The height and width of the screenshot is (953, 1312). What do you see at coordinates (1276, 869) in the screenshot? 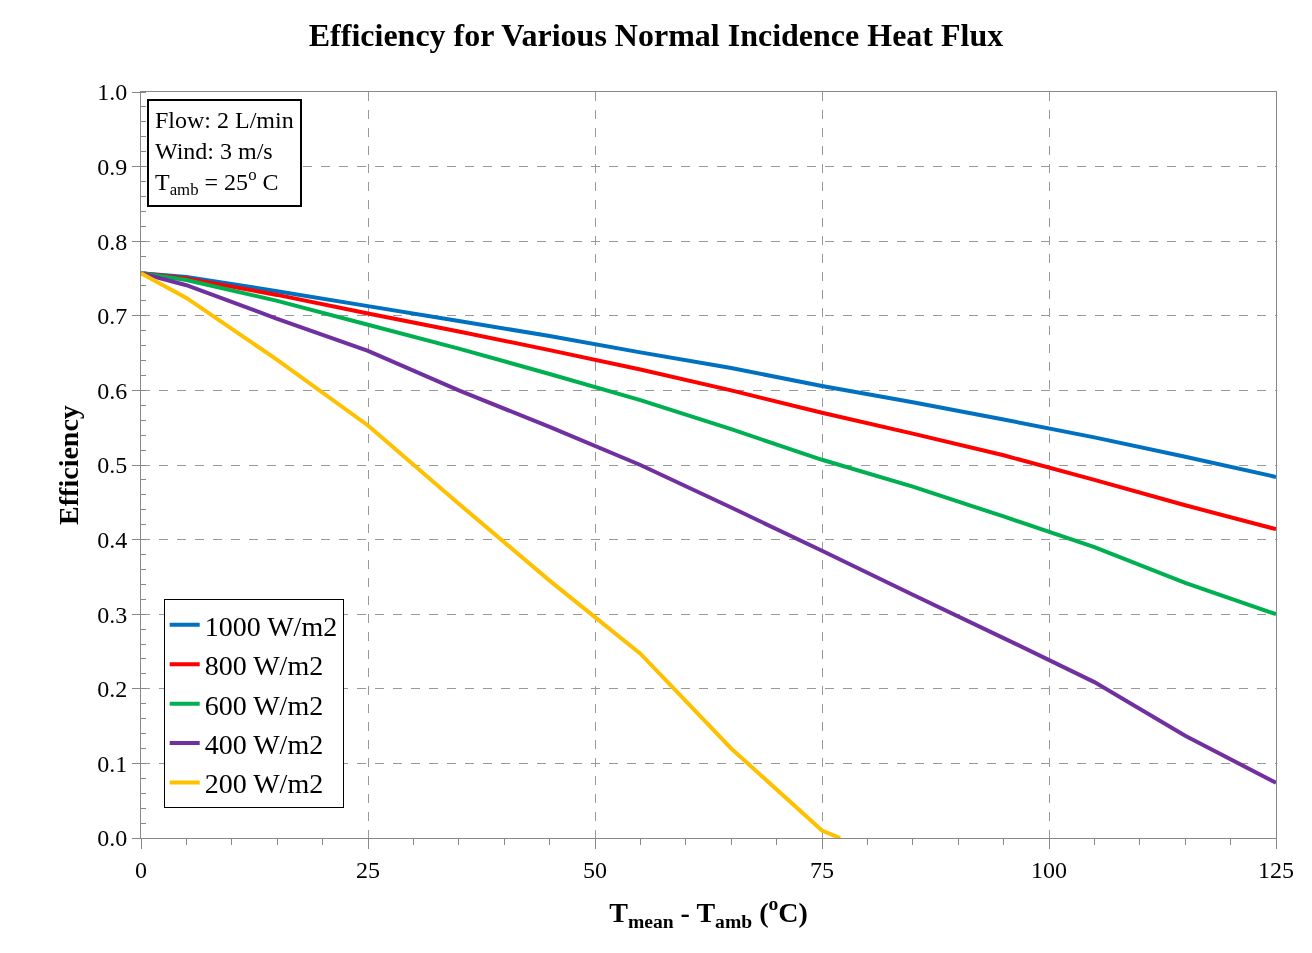
I see `x-tick-label: 125` at bounding box center [1276, 869].